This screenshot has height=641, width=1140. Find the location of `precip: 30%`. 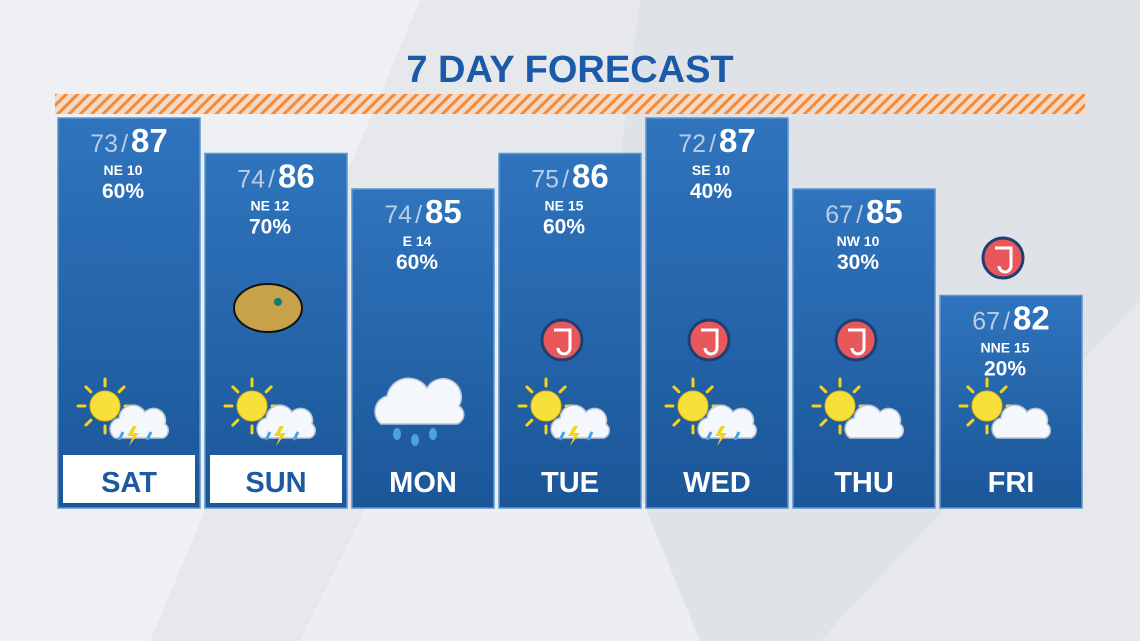

precip: 30% is located at coordinates (858, 262).